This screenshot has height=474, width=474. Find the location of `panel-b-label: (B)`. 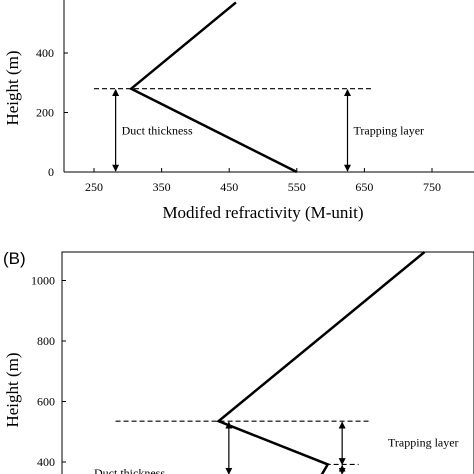

panel-b-label: (B) is located at coordinates (14, 258).